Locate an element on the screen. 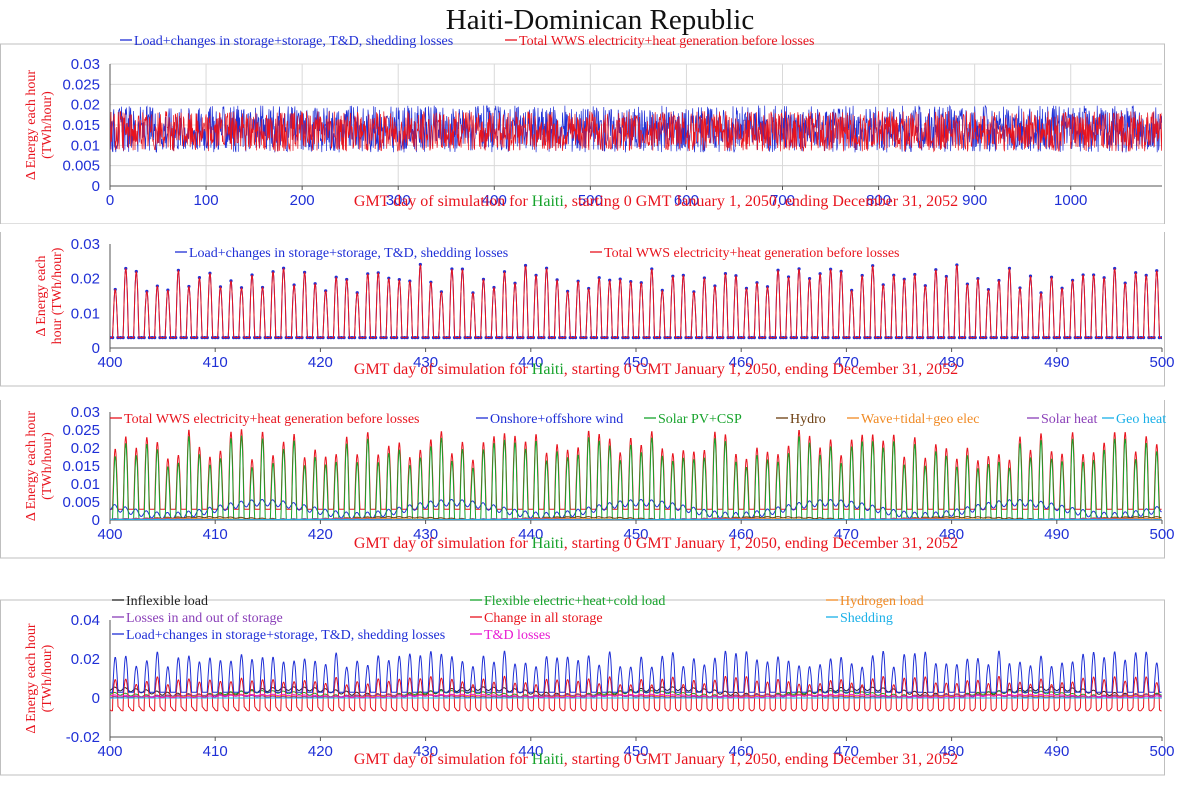  y-tick-label: 0.005 is located at coordinates (81, 166).